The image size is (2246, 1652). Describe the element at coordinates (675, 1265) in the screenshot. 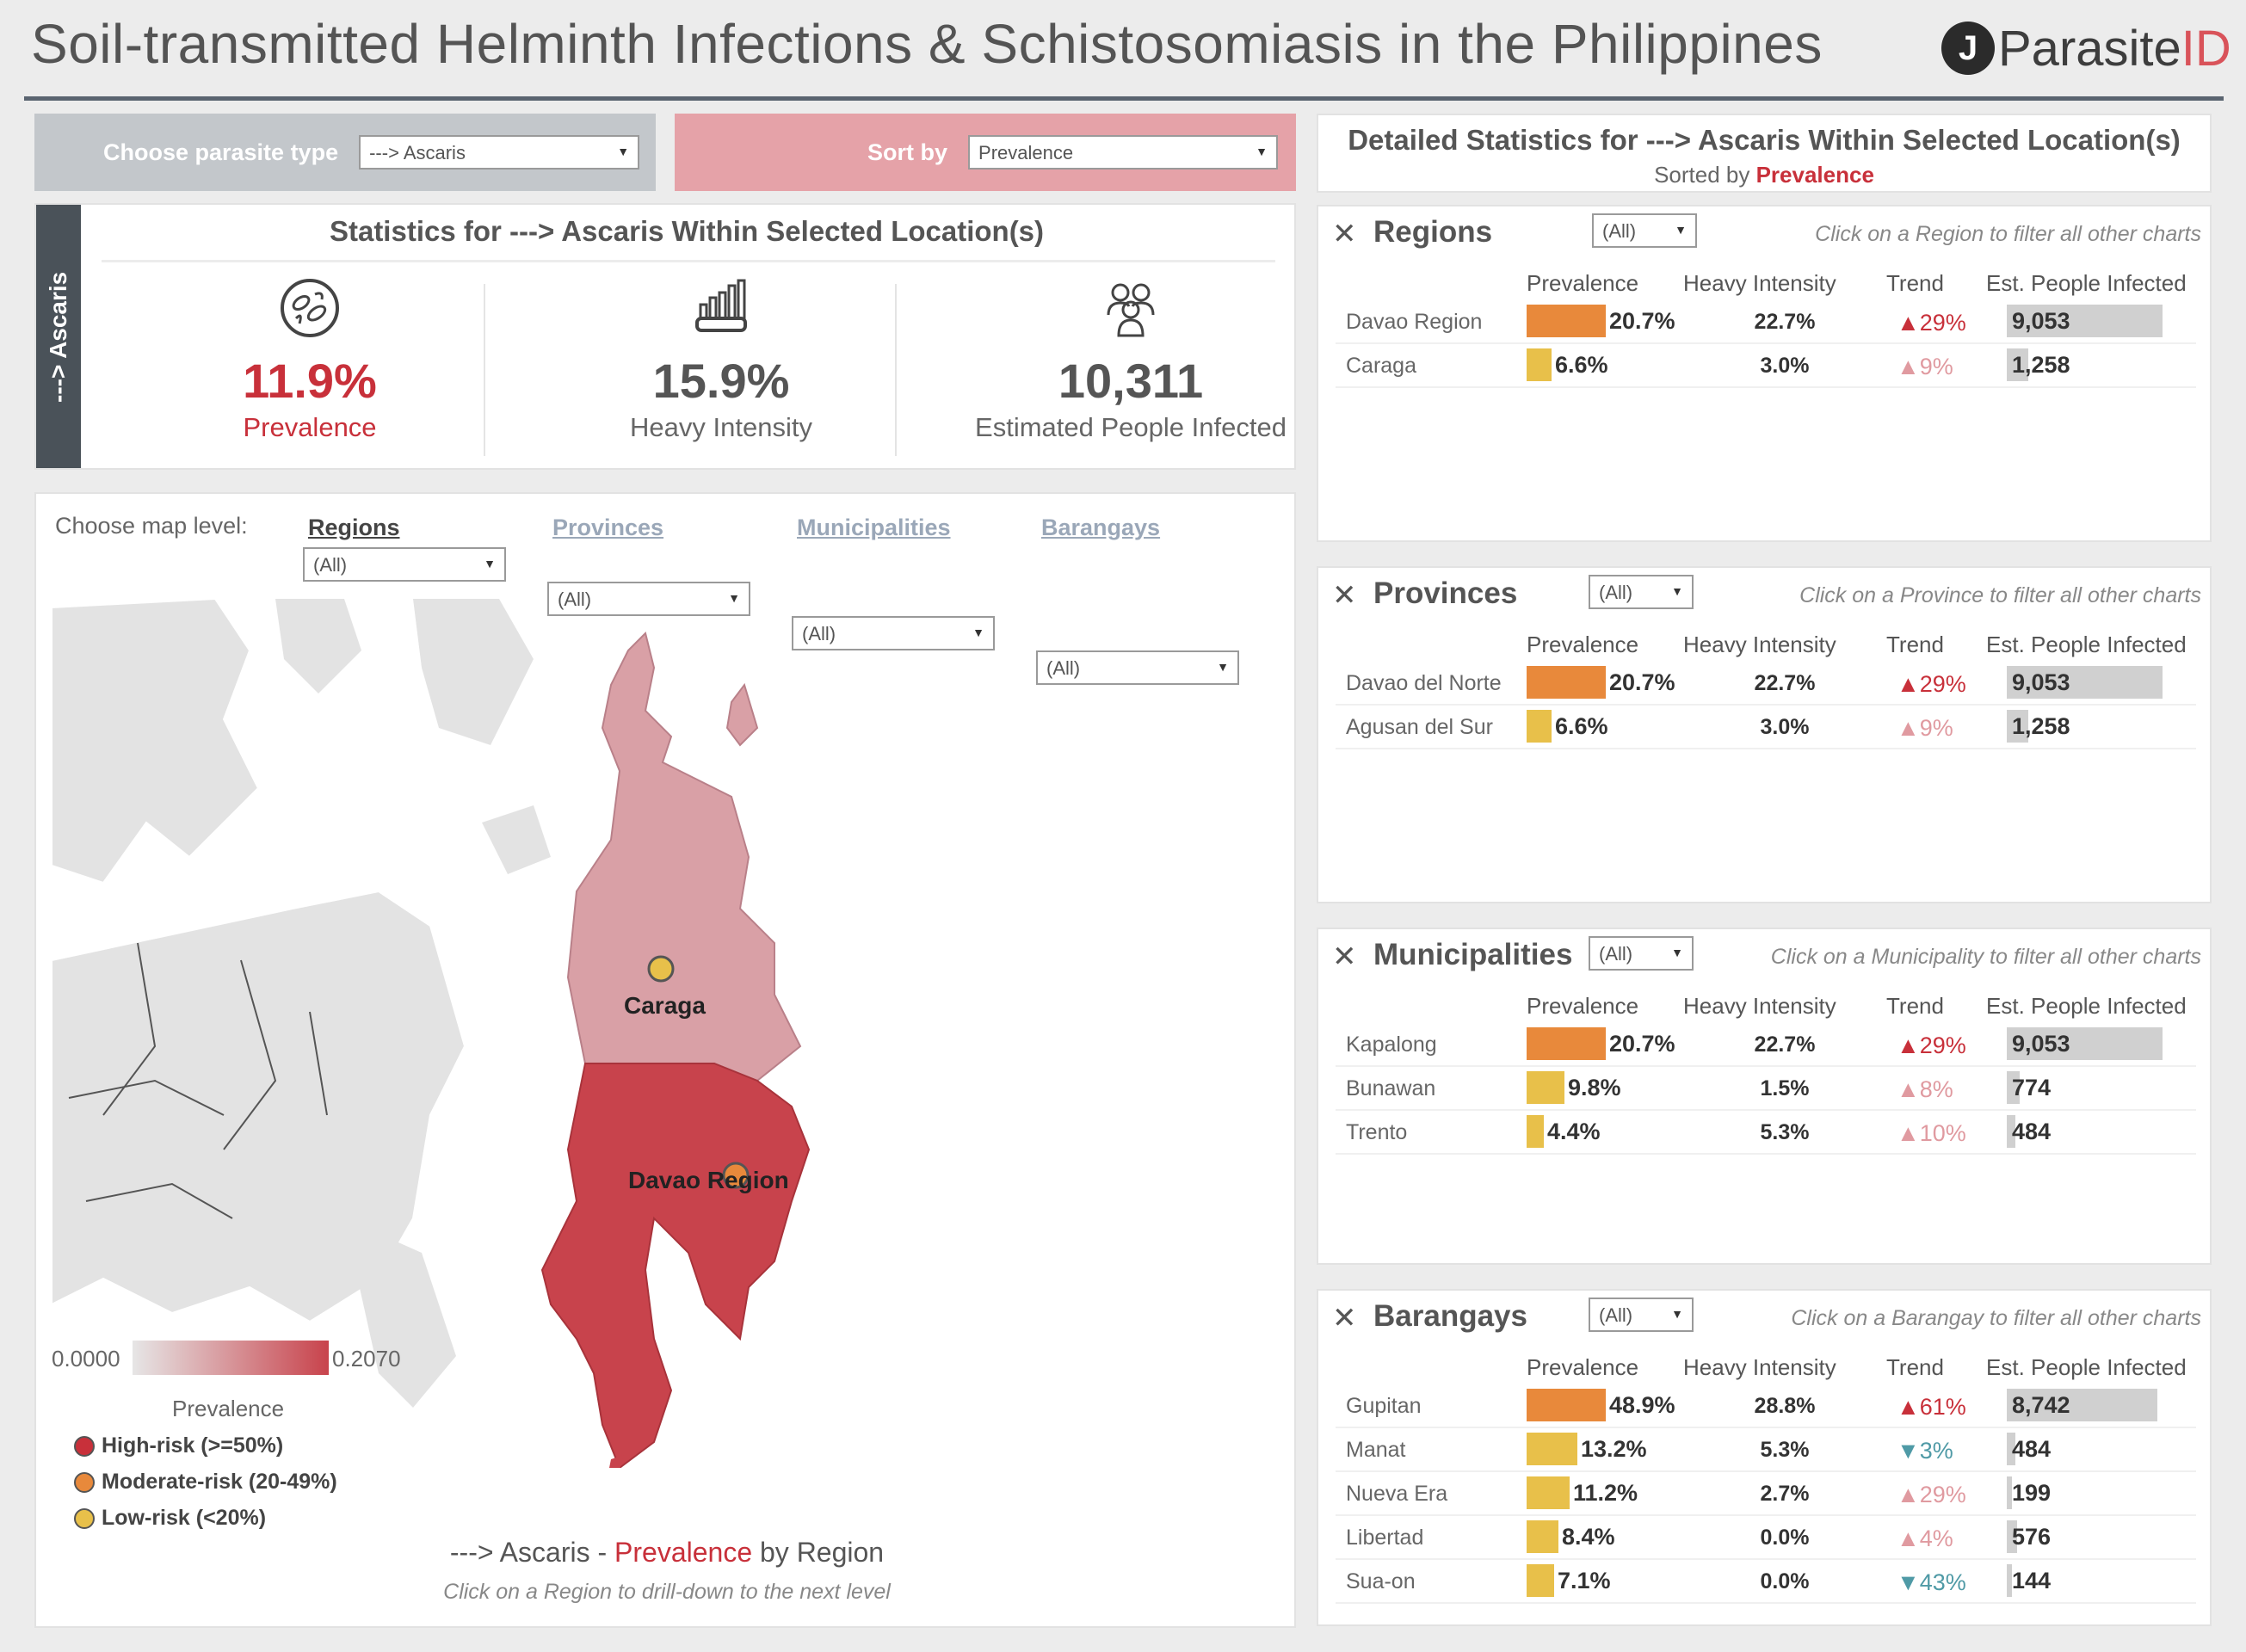

I see `davao-region` at that location.